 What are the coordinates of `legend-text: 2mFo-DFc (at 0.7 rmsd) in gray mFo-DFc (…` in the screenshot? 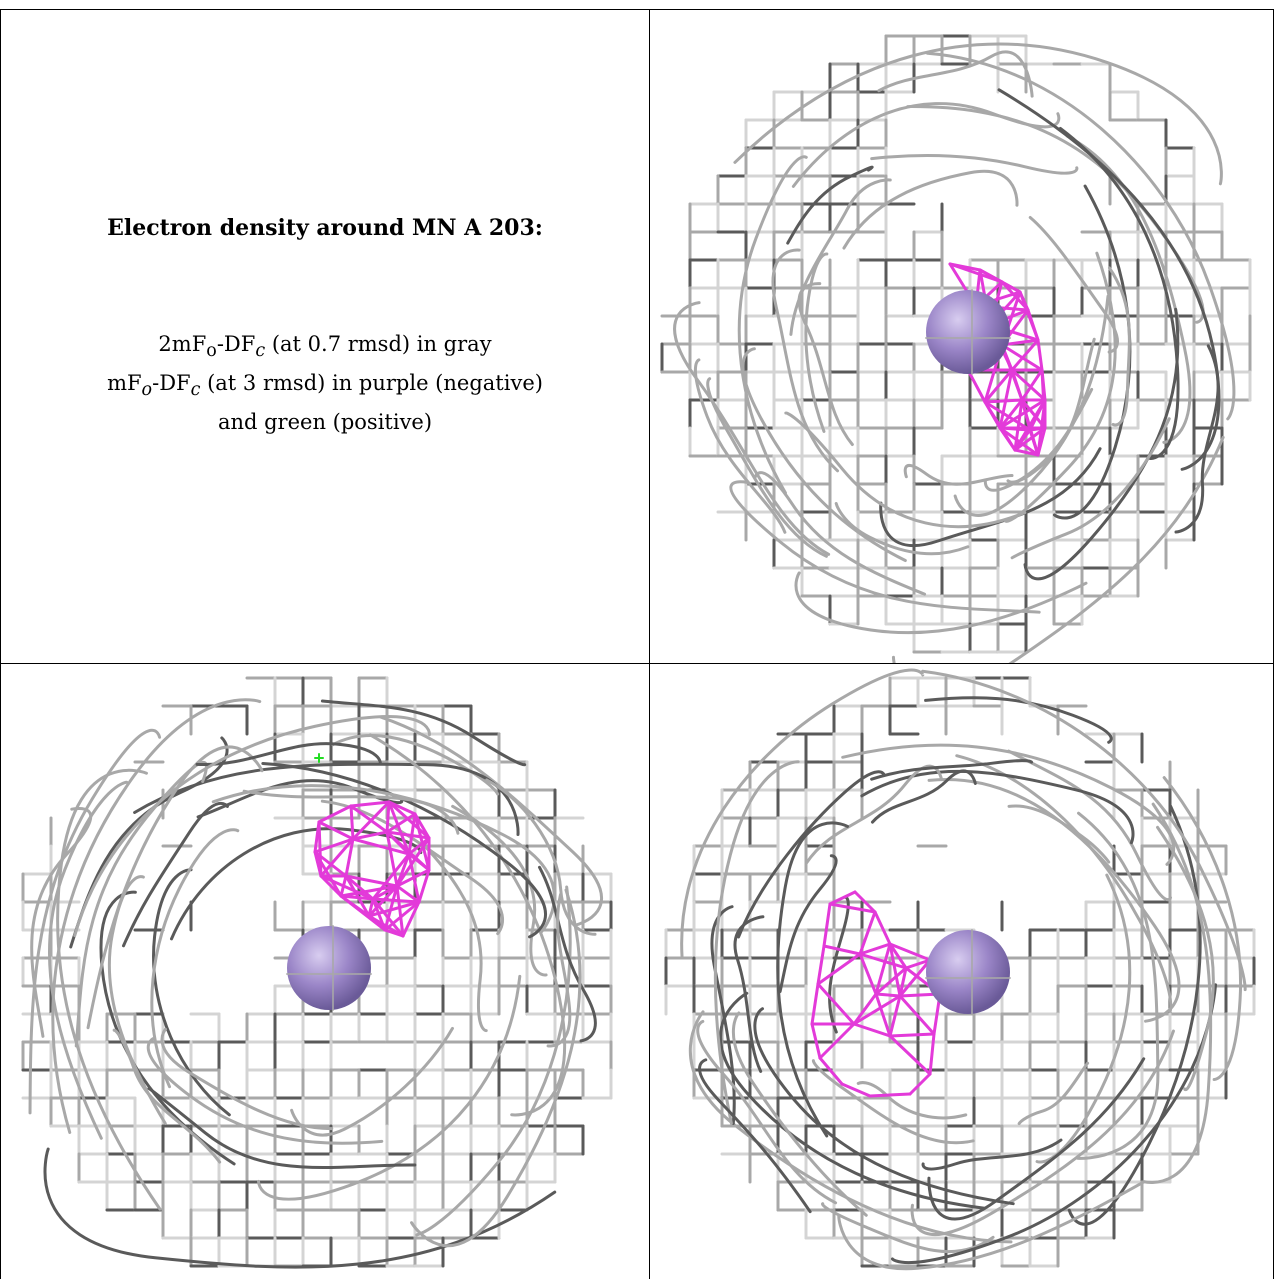 It's located at (325, 383).